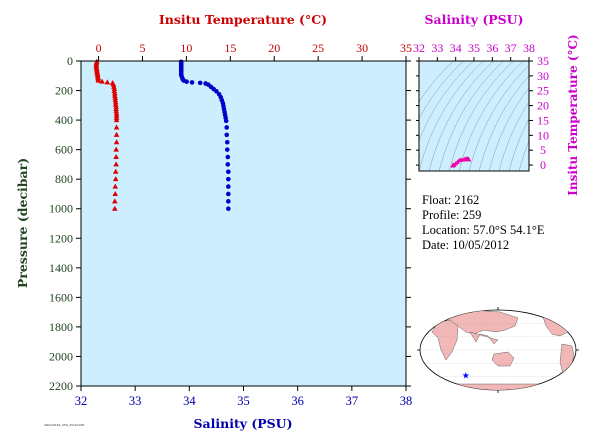 The width and height of the screenshot is (601, 448). I want to click on ts-temperature-title: Insitu Temperature (°C), so click(573, 114).